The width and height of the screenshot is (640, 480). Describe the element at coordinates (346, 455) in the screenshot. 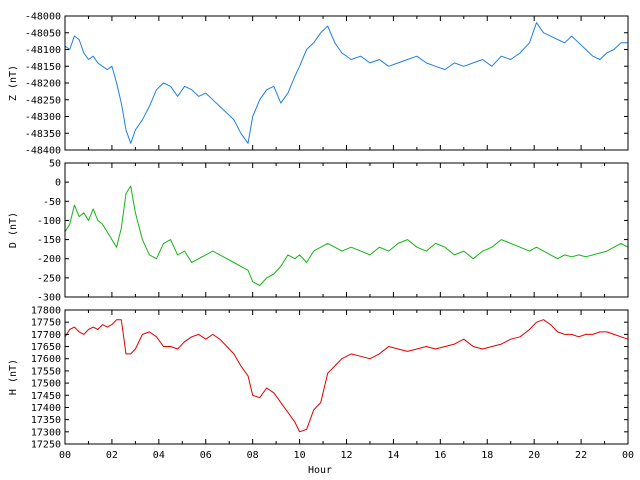

I see `x-tick-label: 12` at that location.